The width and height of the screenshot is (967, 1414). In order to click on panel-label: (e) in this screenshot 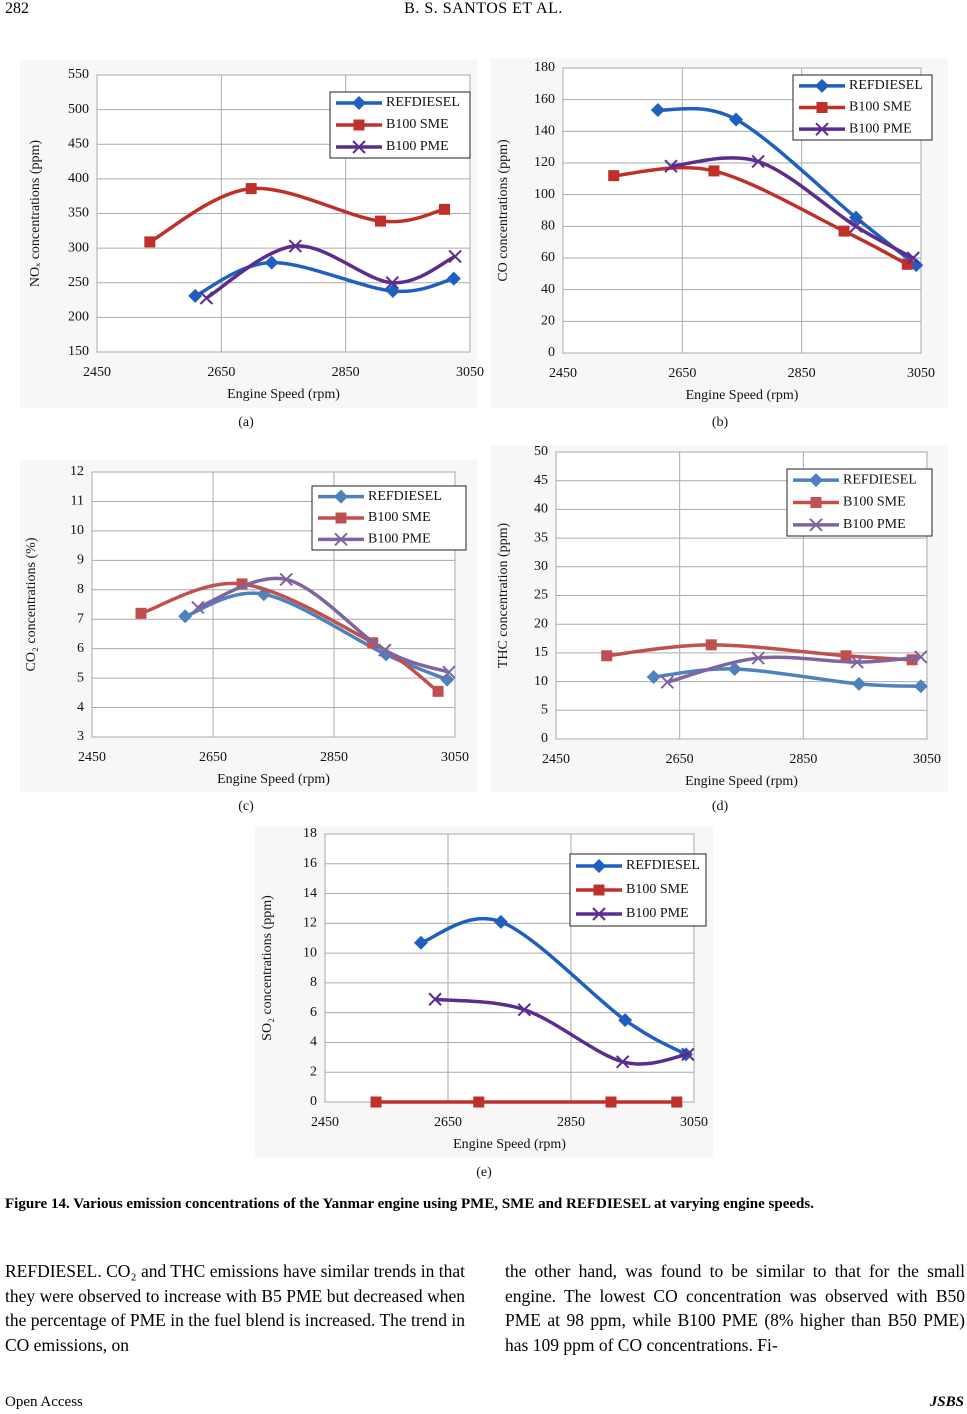, I will do `click(484, 1172)`.